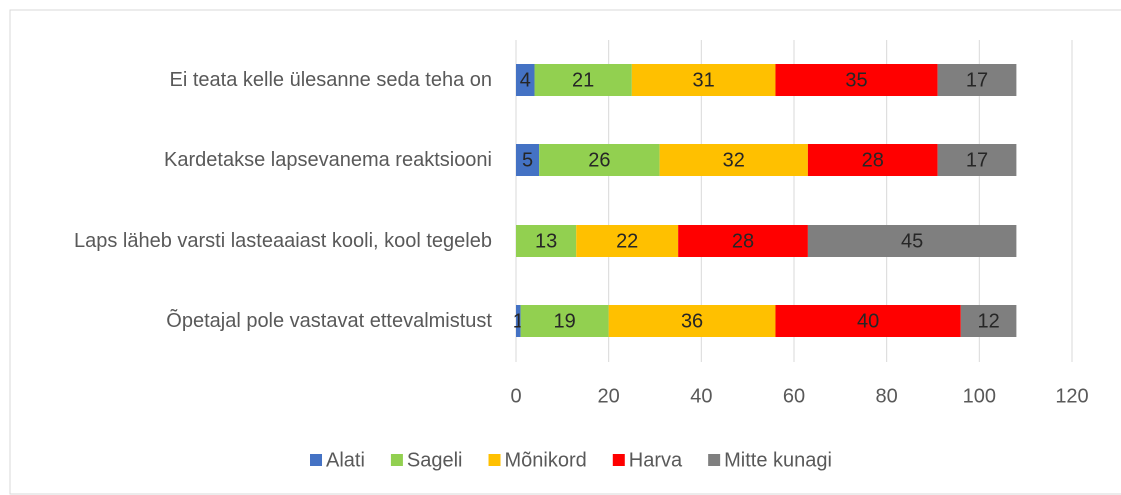 The image size is (1121, 495). Describe the element at coordinates (328, 160) in the screenshot. I see `y-tick-label: Kardetakse lapsevanema reaktsiooni` at that location.